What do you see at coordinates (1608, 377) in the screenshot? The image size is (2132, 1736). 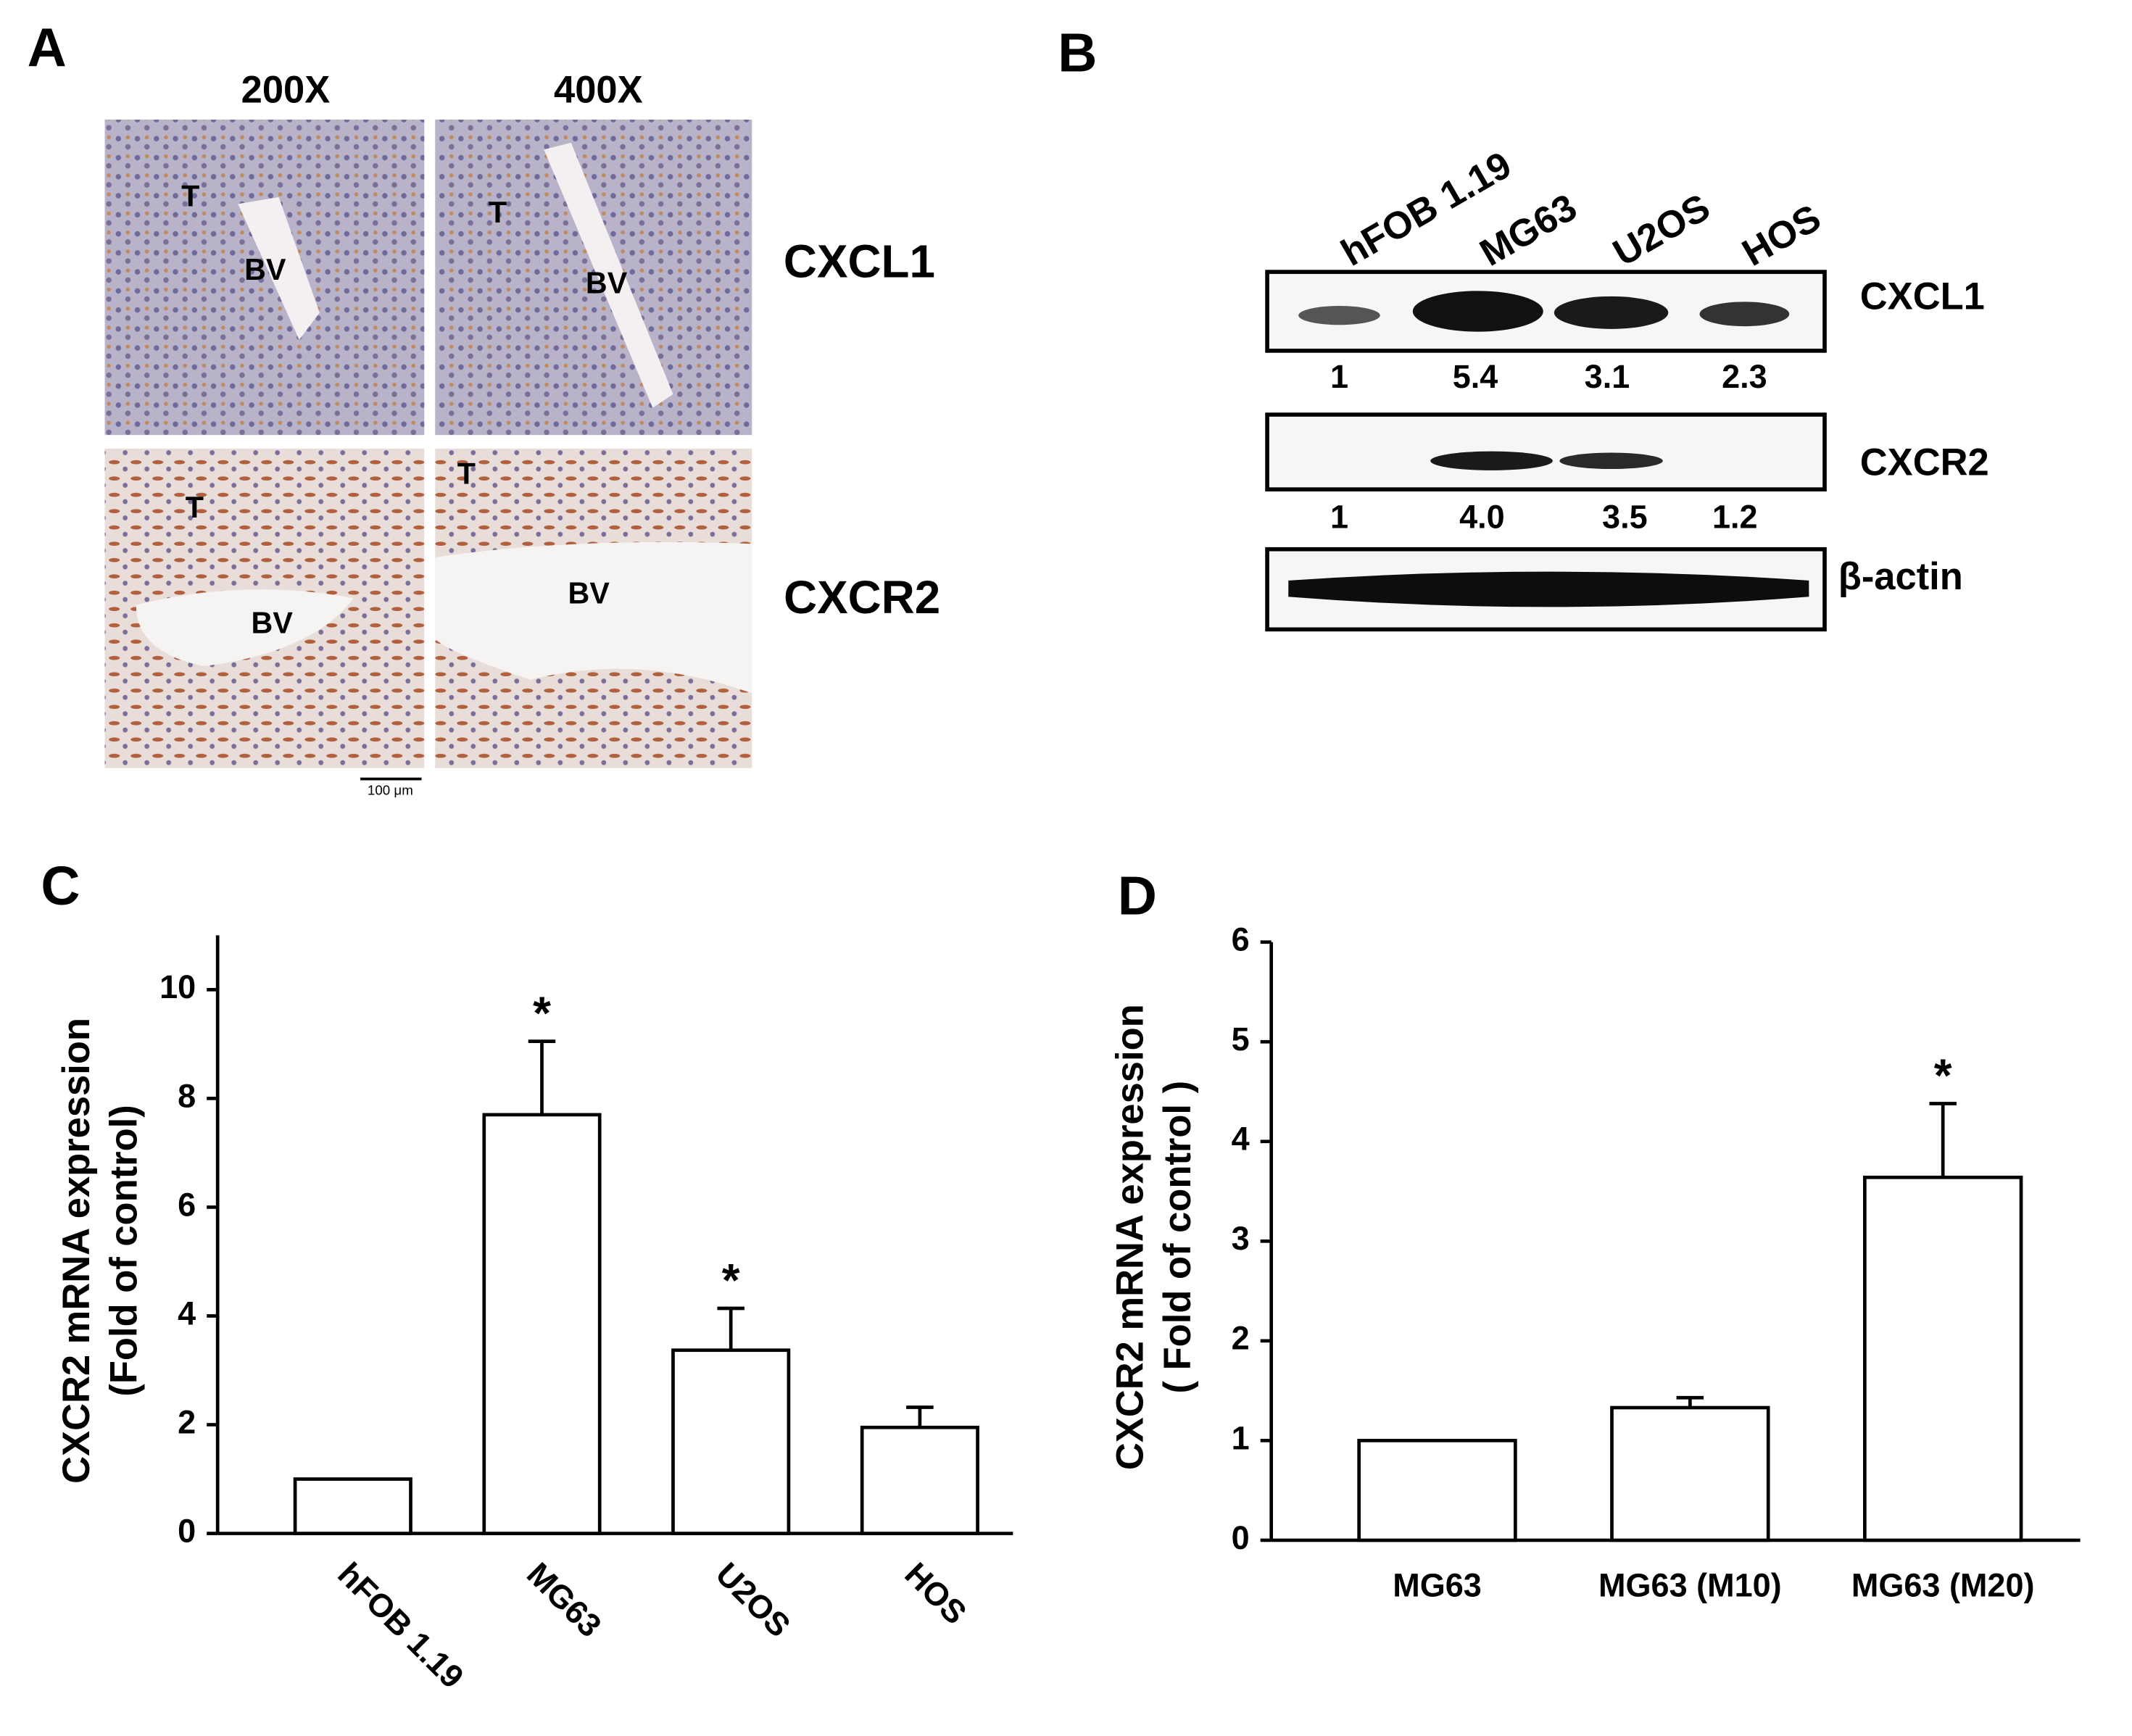 I see `quantification: 3.1` at bounding box center [1608, 377].